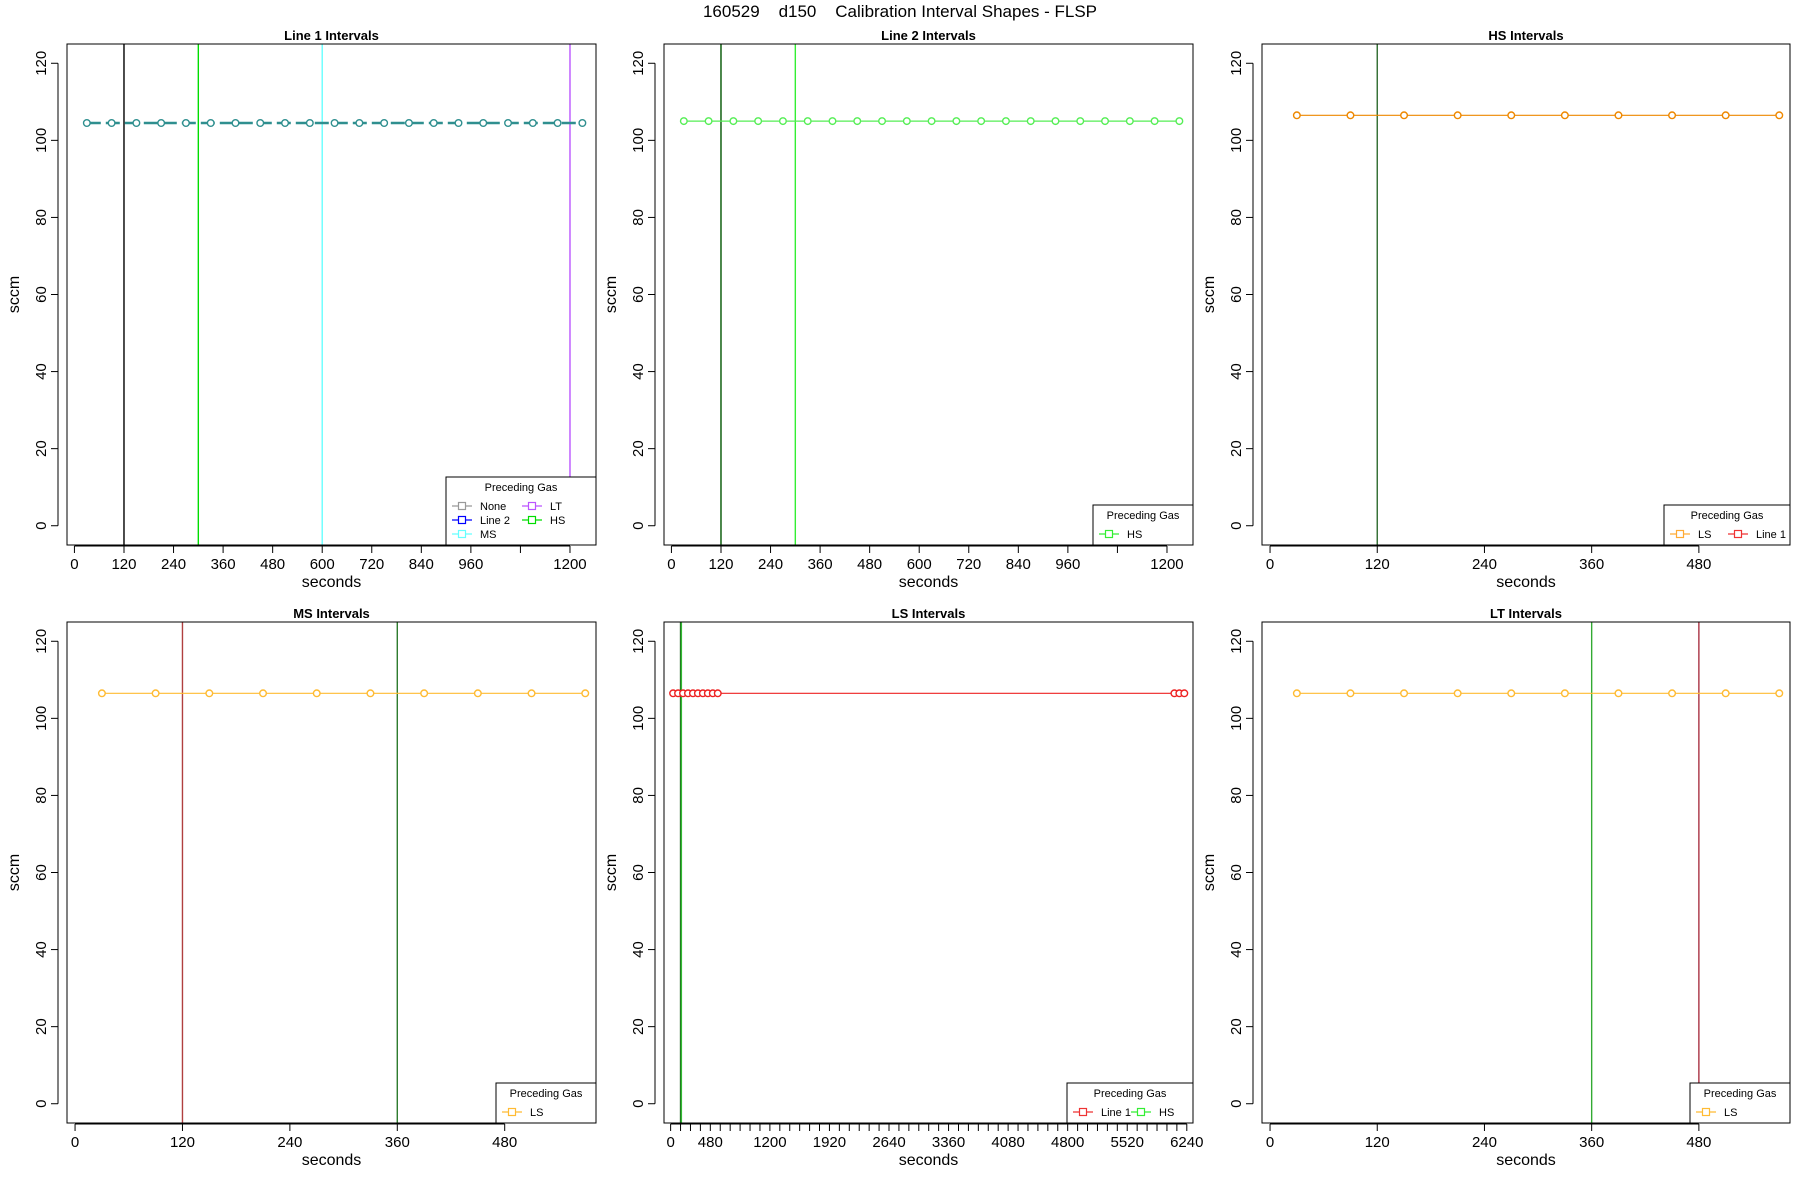  Describe the element at coordinates (495, 521) in the screenshot. I see `legend-label: Line 2` at that location.